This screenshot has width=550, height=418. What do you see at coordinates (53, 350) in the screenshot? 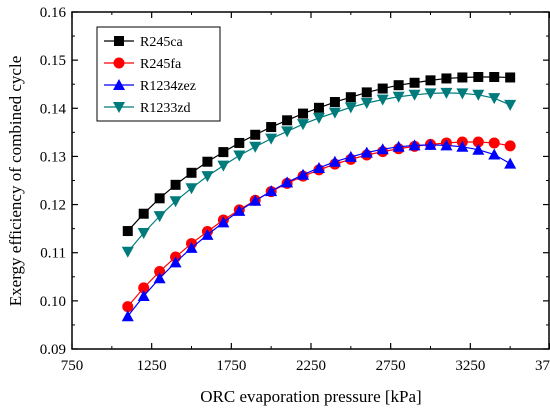
I see `y-tick-label: 0.09` at bounding box center [53, 350].